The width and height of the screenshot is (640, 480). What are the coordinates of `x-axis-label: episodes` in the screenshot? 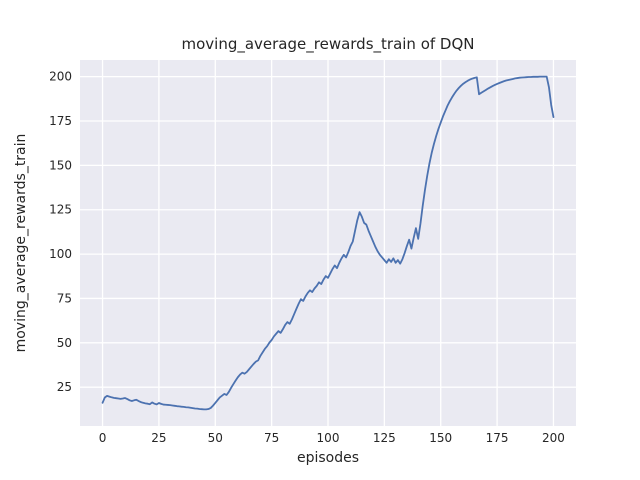 It's located at (328, 458).